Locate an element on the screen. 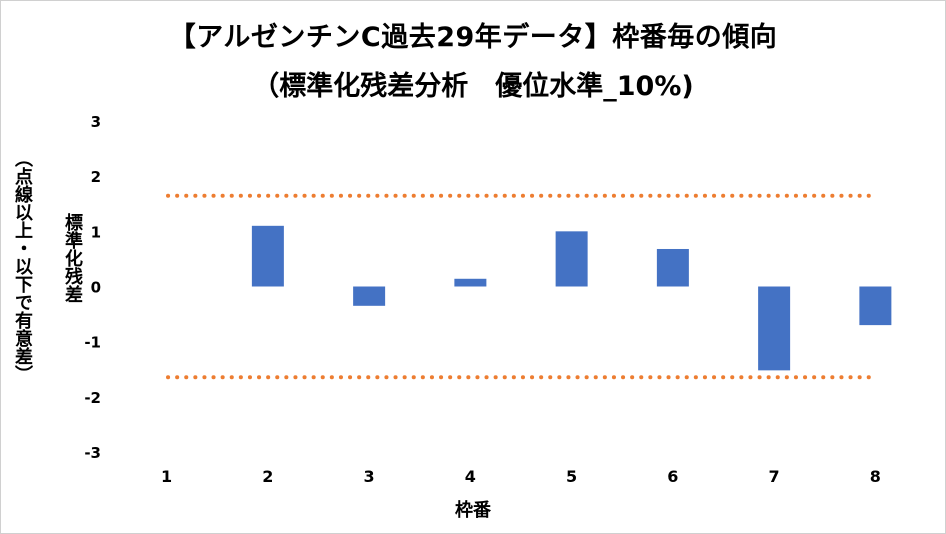 The width and height of the screenshot is (946, 534). chart-title: 【アルゼンチンC過去29年データ】枠番毎の傾向 is located at coordinates (473, 37).